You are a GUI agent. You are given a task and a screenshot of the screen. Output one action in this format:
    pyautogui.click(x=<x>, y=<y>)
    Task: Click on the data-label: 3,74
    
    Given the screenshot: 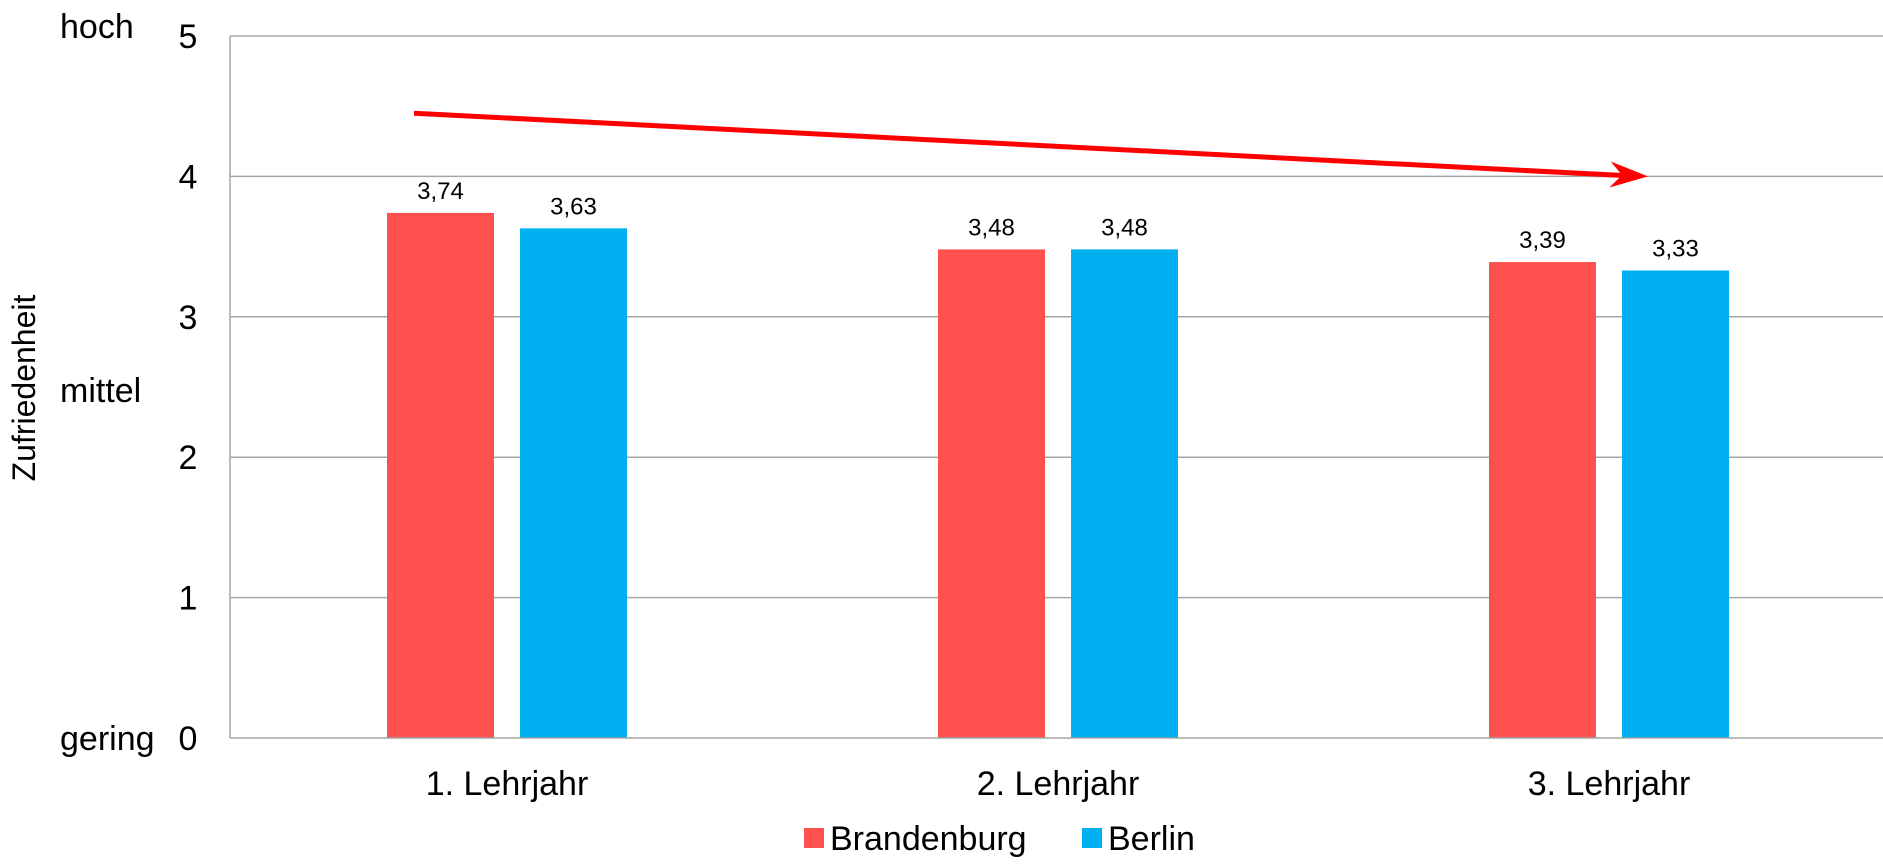 What is the action you would take?
    pyautogui.click(x=440, y=191)
    